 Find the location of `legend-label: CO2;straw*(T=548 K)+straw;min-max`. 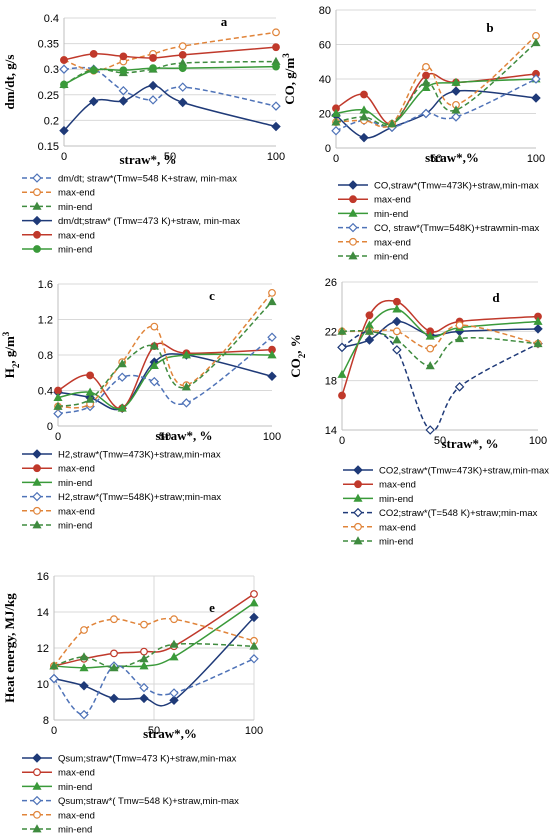

legend-label: CO2;straw*(T=548 K)+straw;min-max is located at coordinates (458, 513).